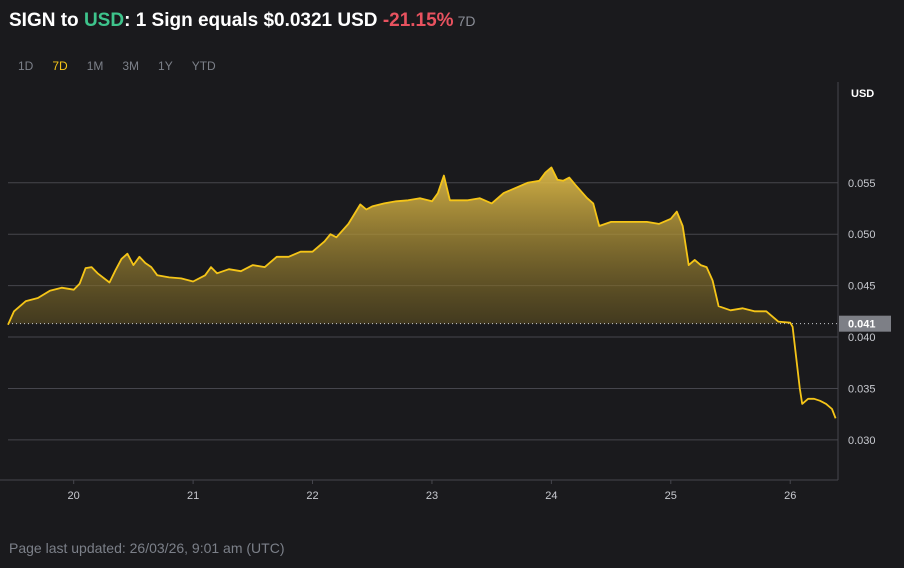  What do you see at coordinates (449, 323) in the screenshot?
I see `reference-line: 0.041` at bounding box center [449, 323].